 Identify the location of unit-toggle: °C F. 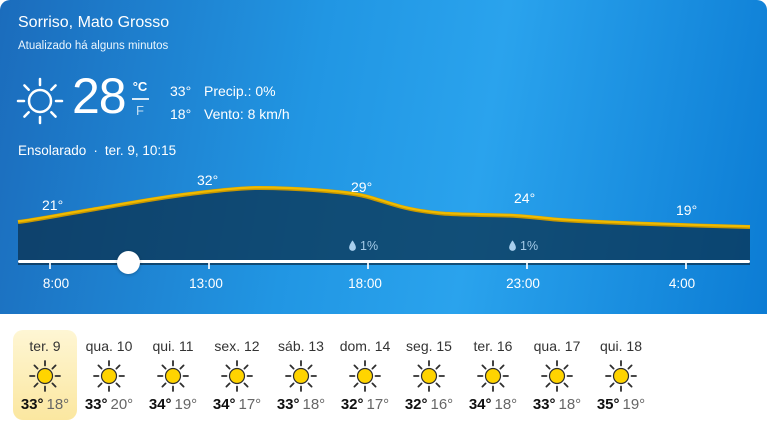
(140, 98).